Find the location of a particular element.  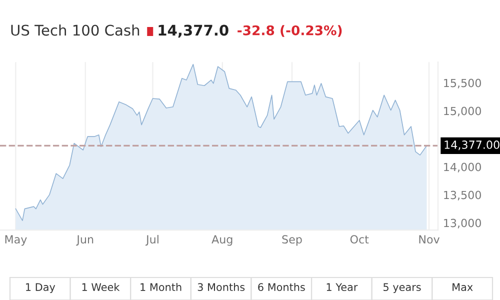

text: -32.8 (-0.23%) is located at coordinates (290, 31).